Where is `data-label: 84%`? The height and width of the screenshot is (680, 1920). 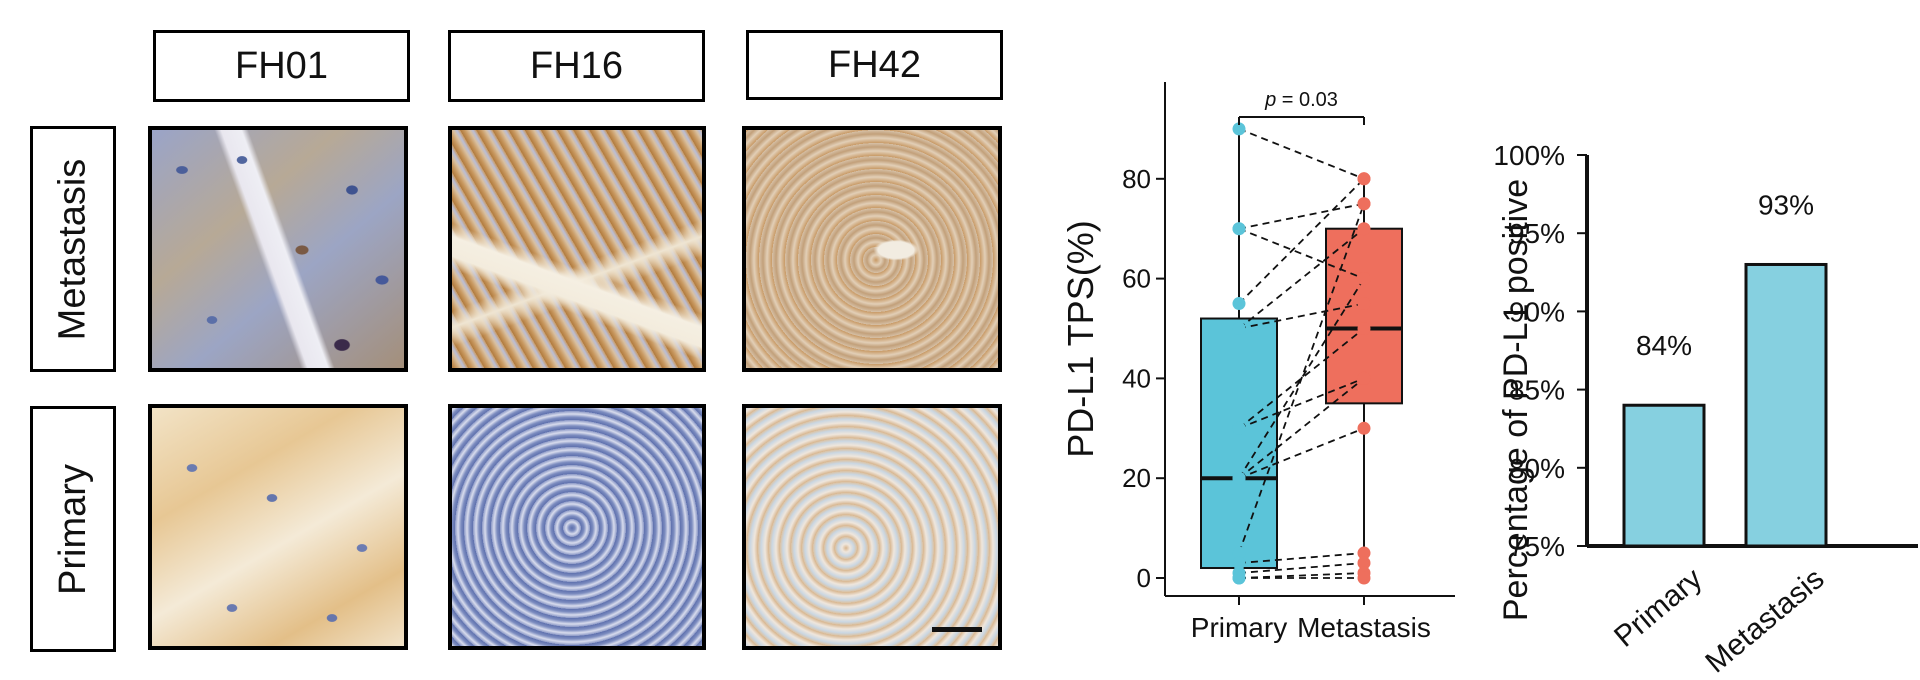
data-label: 84% is located at coordinates (1664, 345).